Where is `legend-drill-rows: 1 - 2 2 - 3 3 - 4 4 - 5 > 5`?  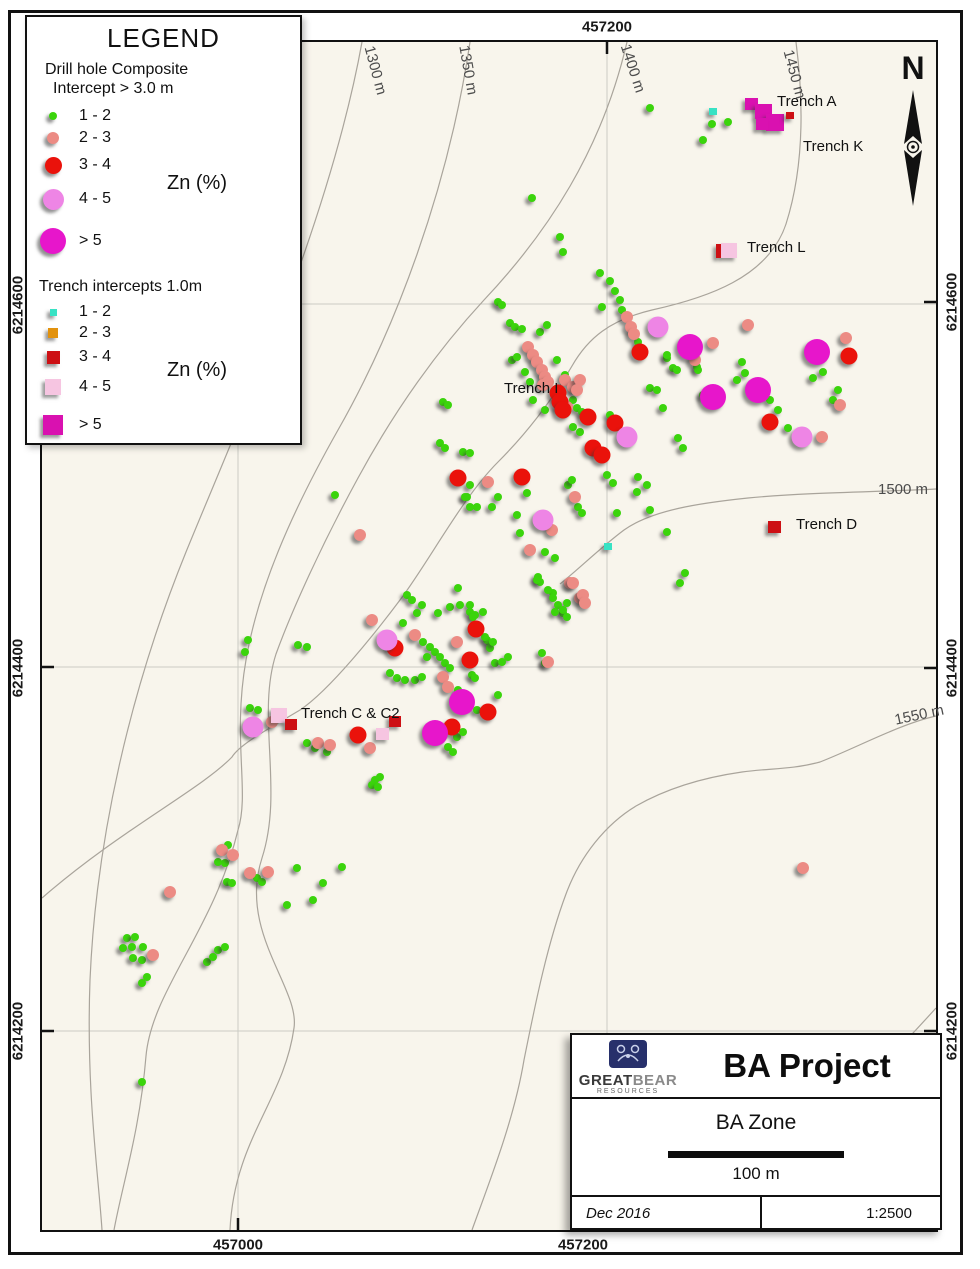
legend-drill-rows: 1 - 2 2 - 3 3 - 4 4 - 5 > 5 is located at coordinates (163, 185).